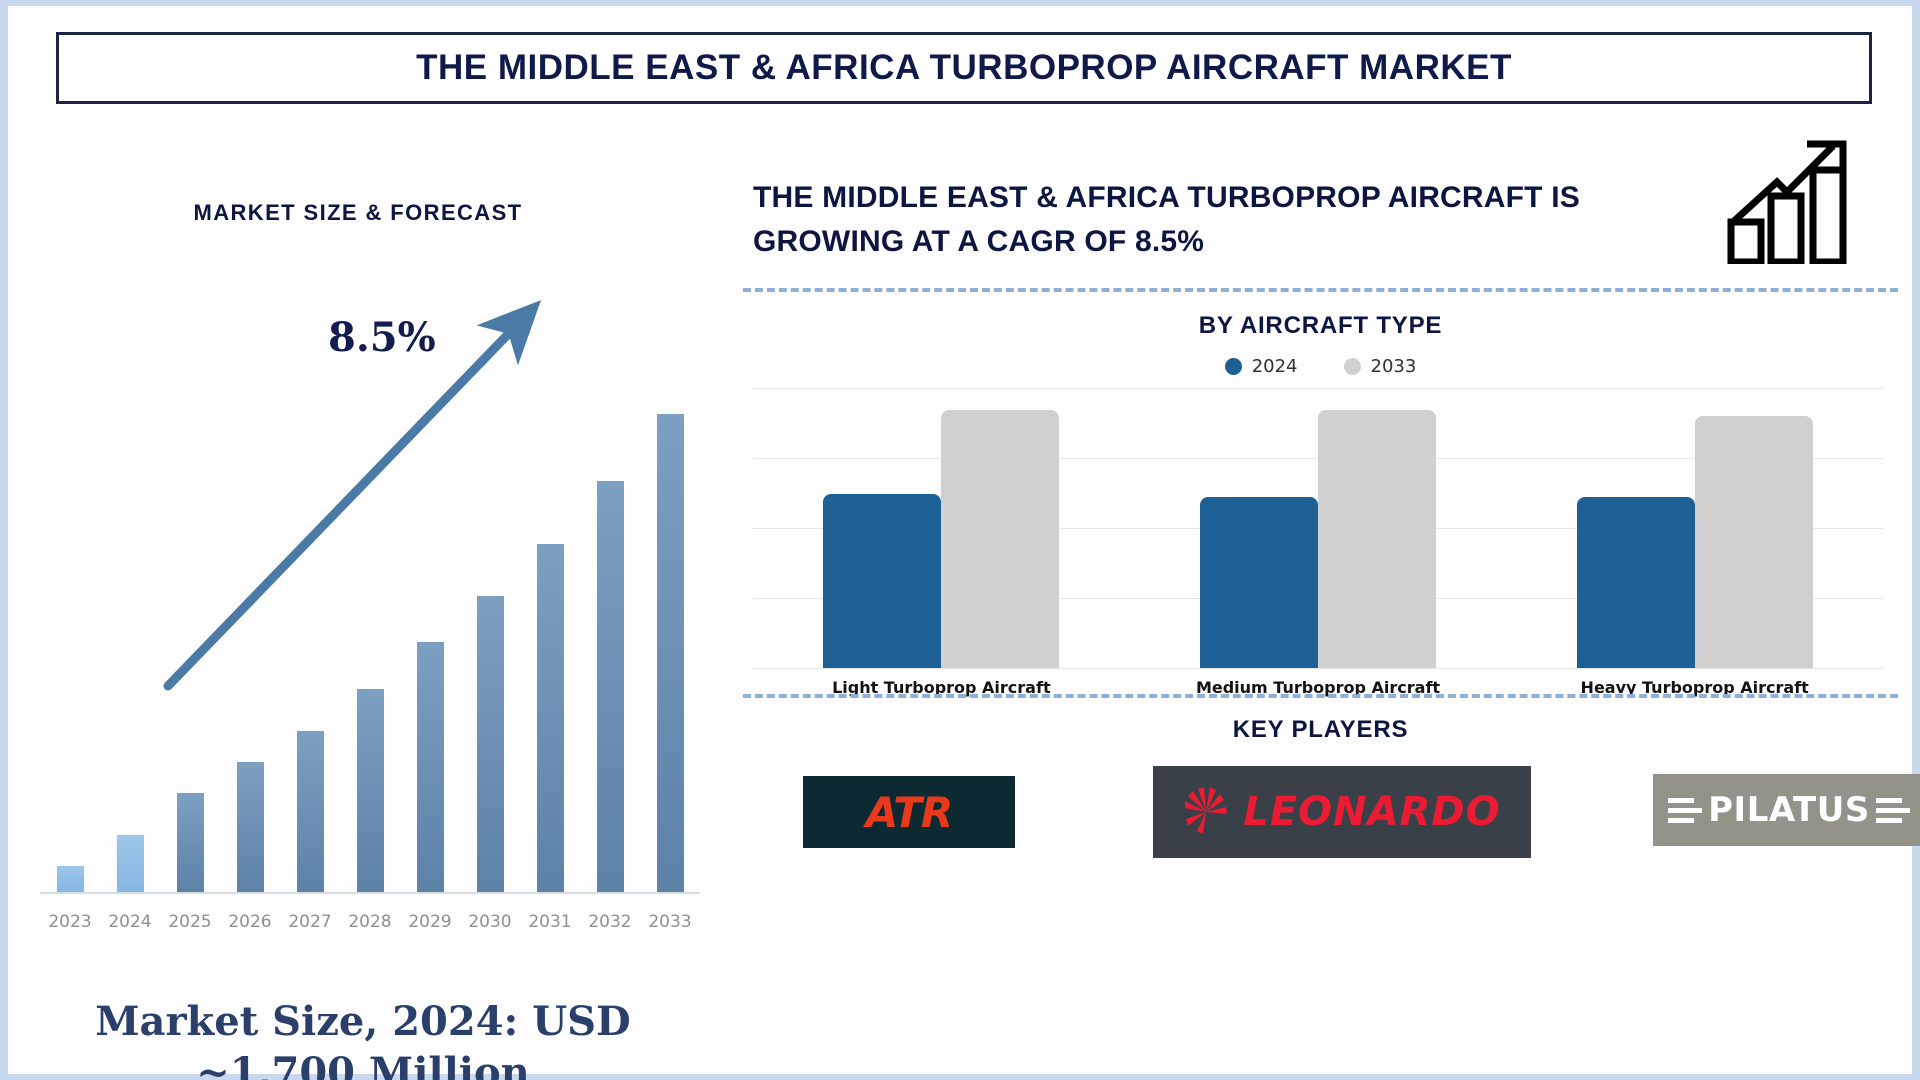 The width and height of the screenshot is (1920, 1080). Describe the element at coordinates (610, 686) in the screenshot. I see `bar-2032` at that location.